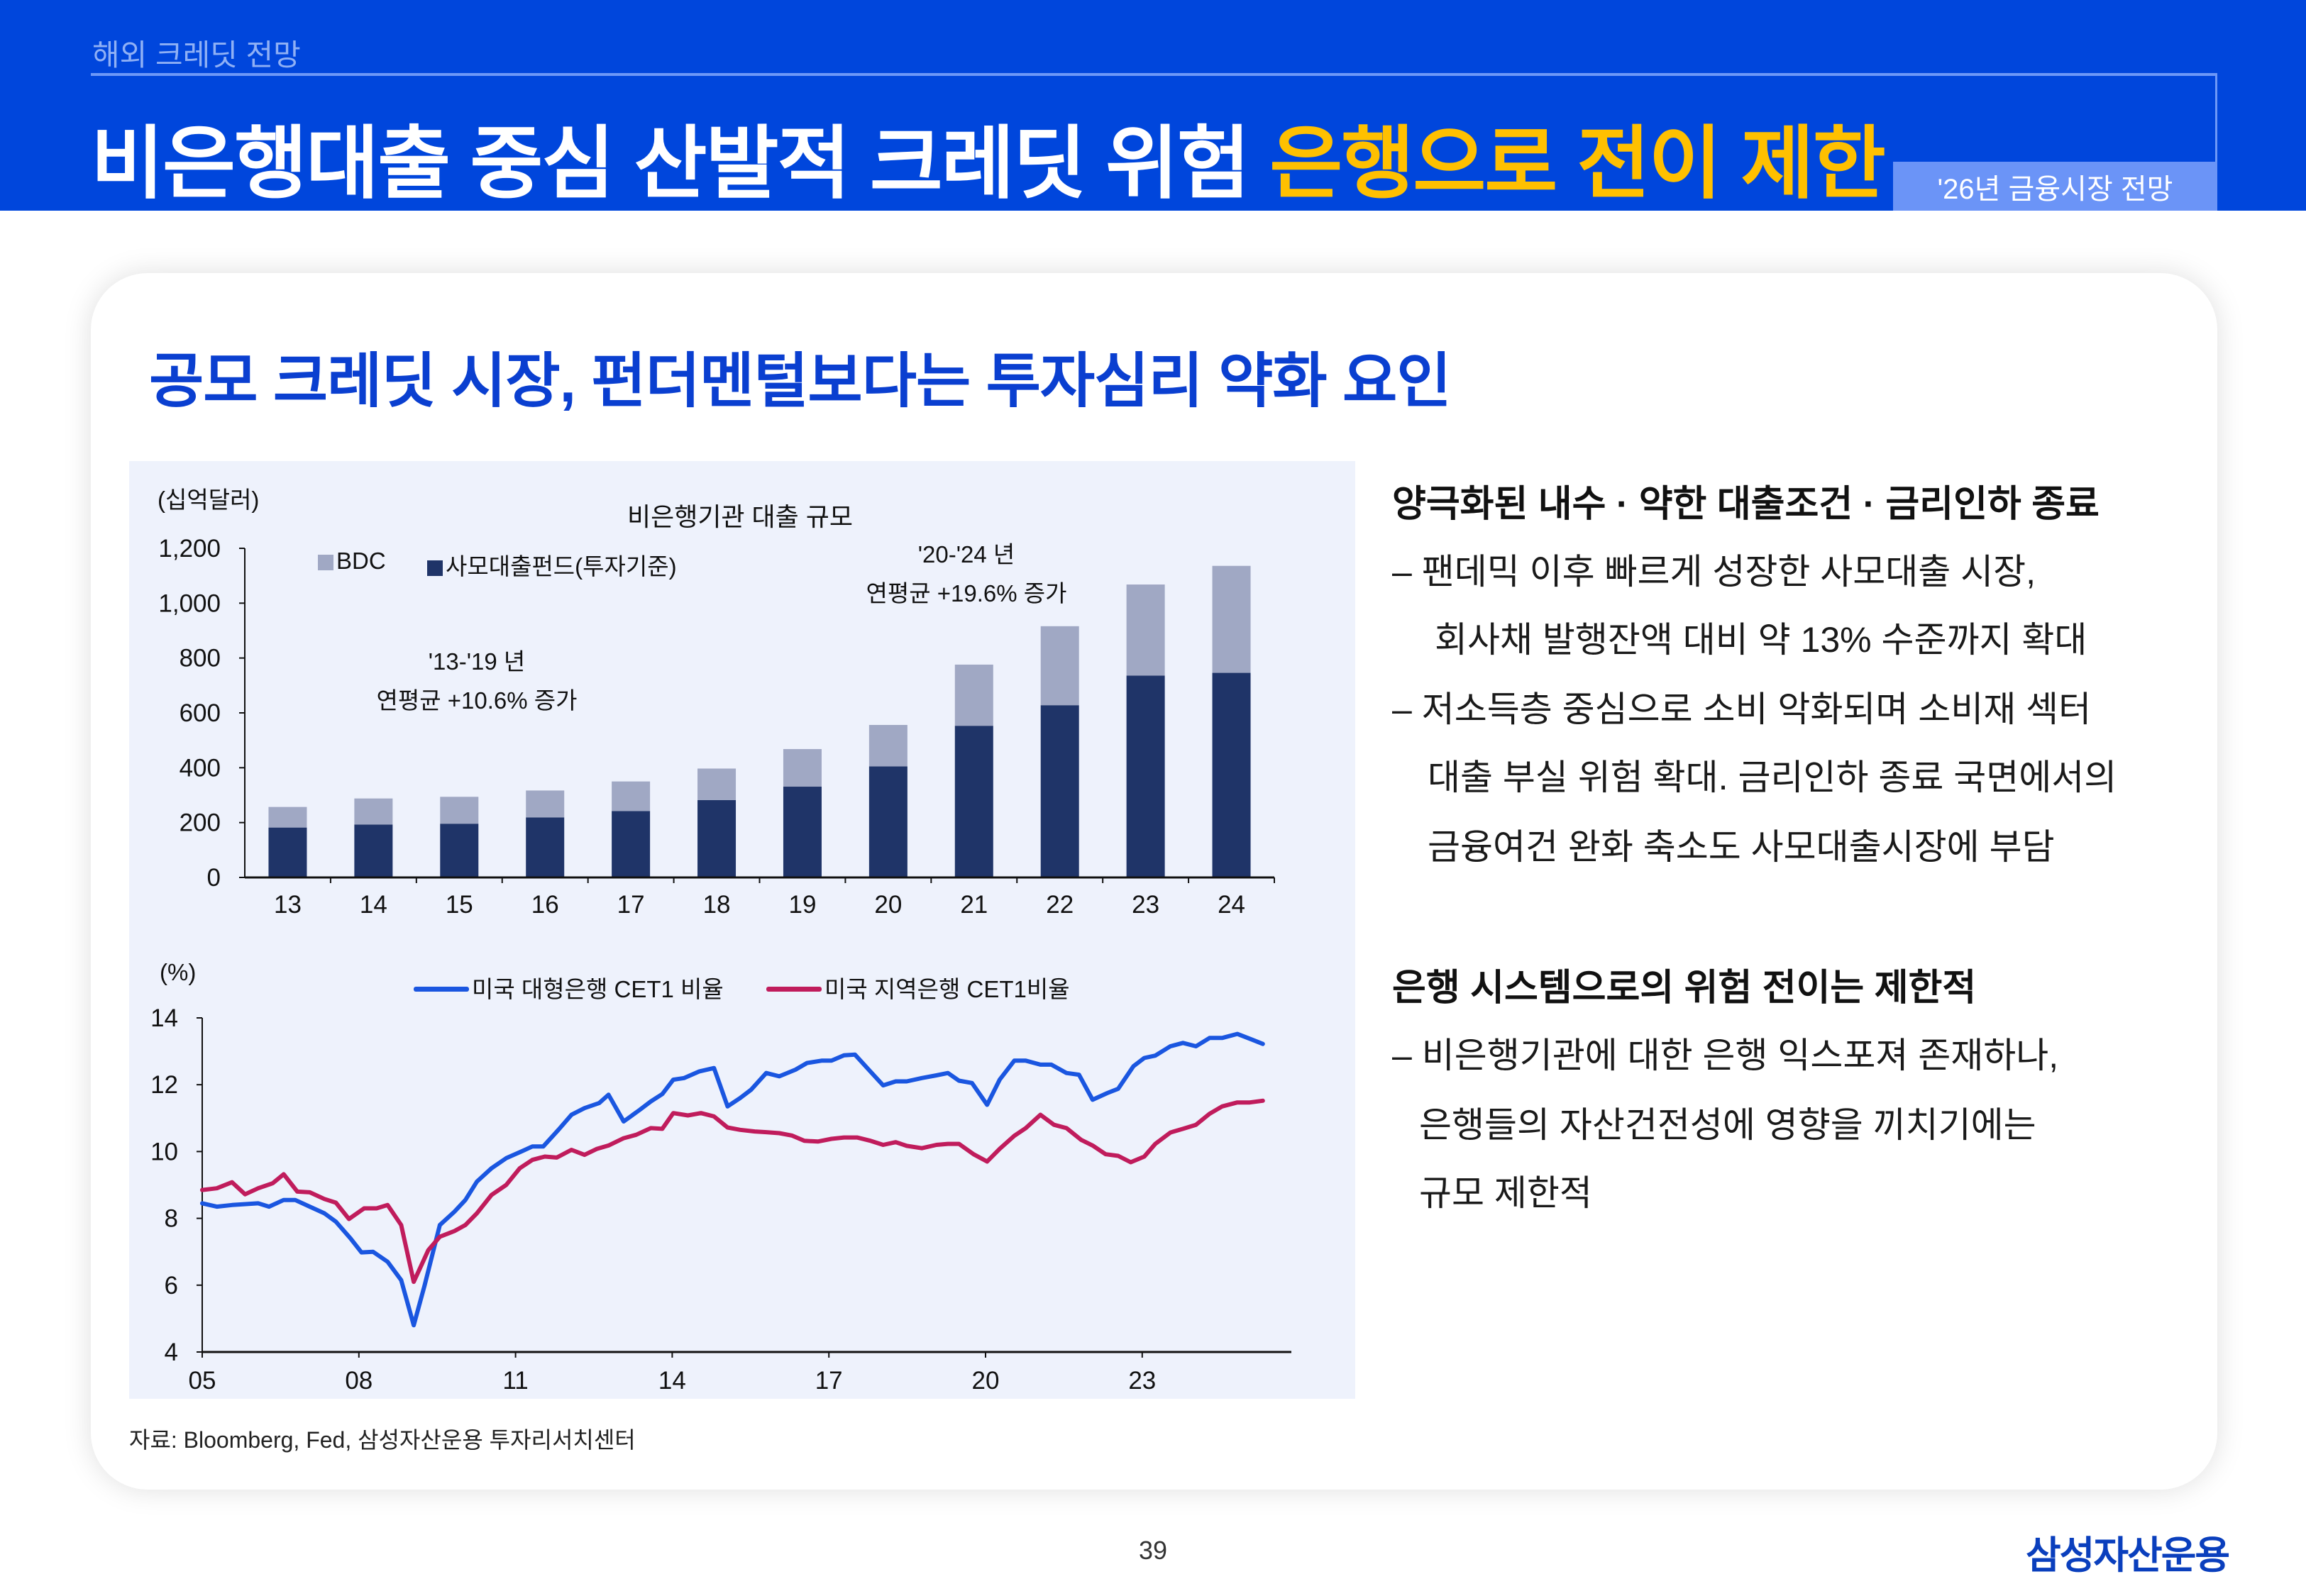 The height and width of the screenshot is (1596, 2306). Describe the element at coordinates (361, 561) in the screenshot. I see `legend-label: BDC` at that location.